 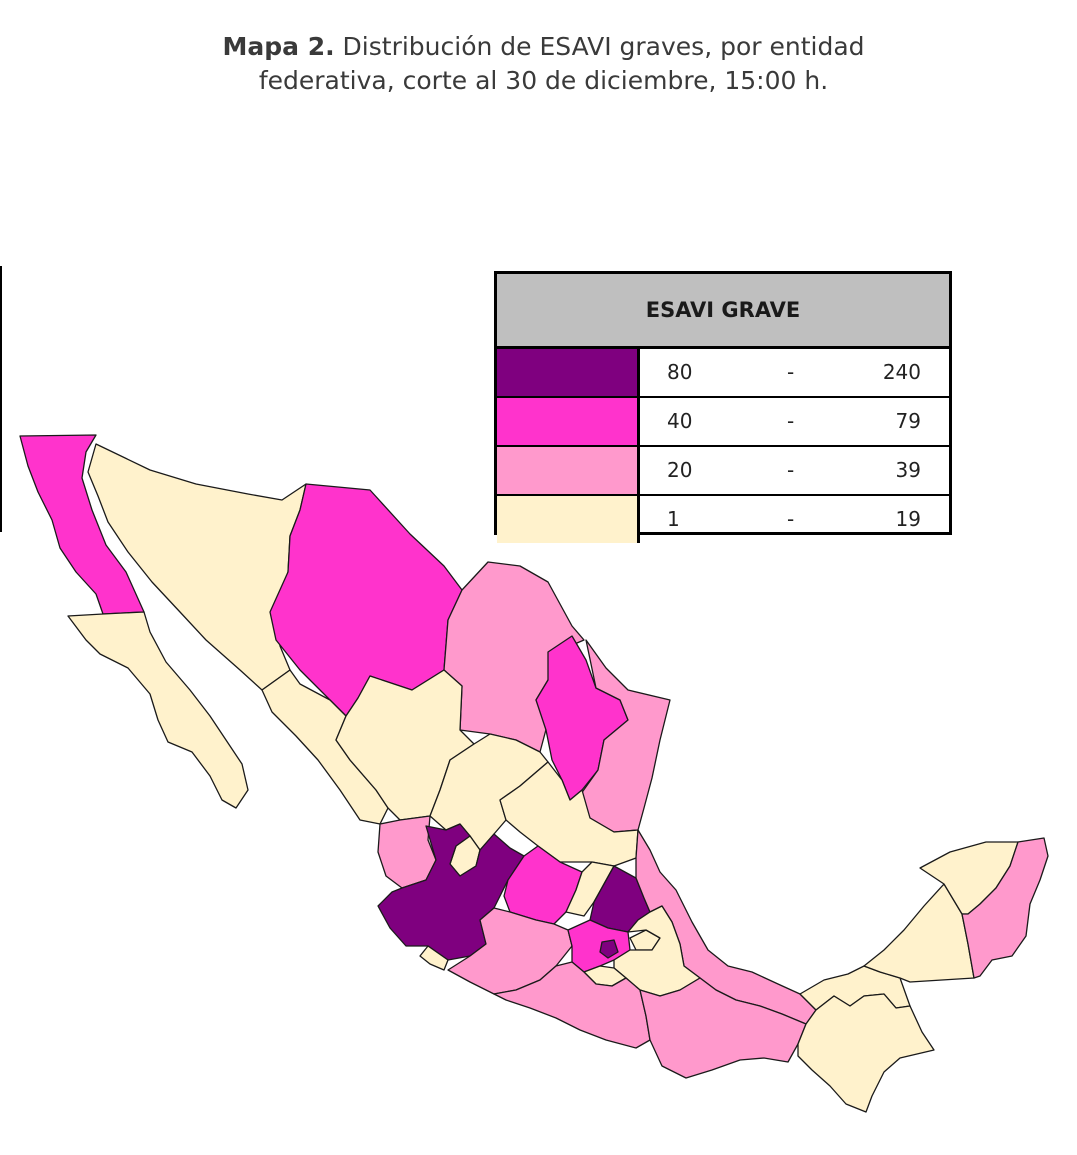 I want to click on legend-low-3: 20, so click(x=680, y=470).